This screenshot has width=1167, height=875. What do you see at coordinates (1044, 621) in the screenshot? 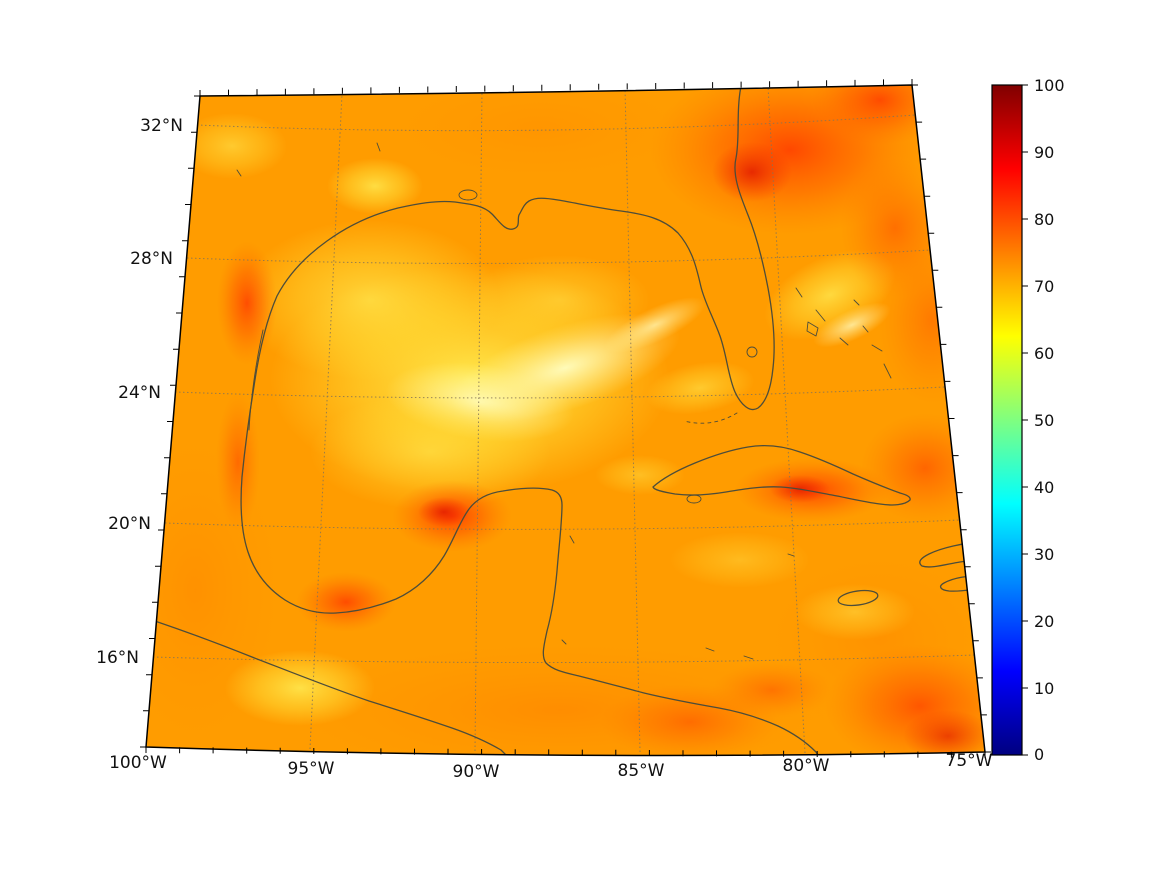
I see `colorbar-label-20: 20` at bounding box center [1044, 621].